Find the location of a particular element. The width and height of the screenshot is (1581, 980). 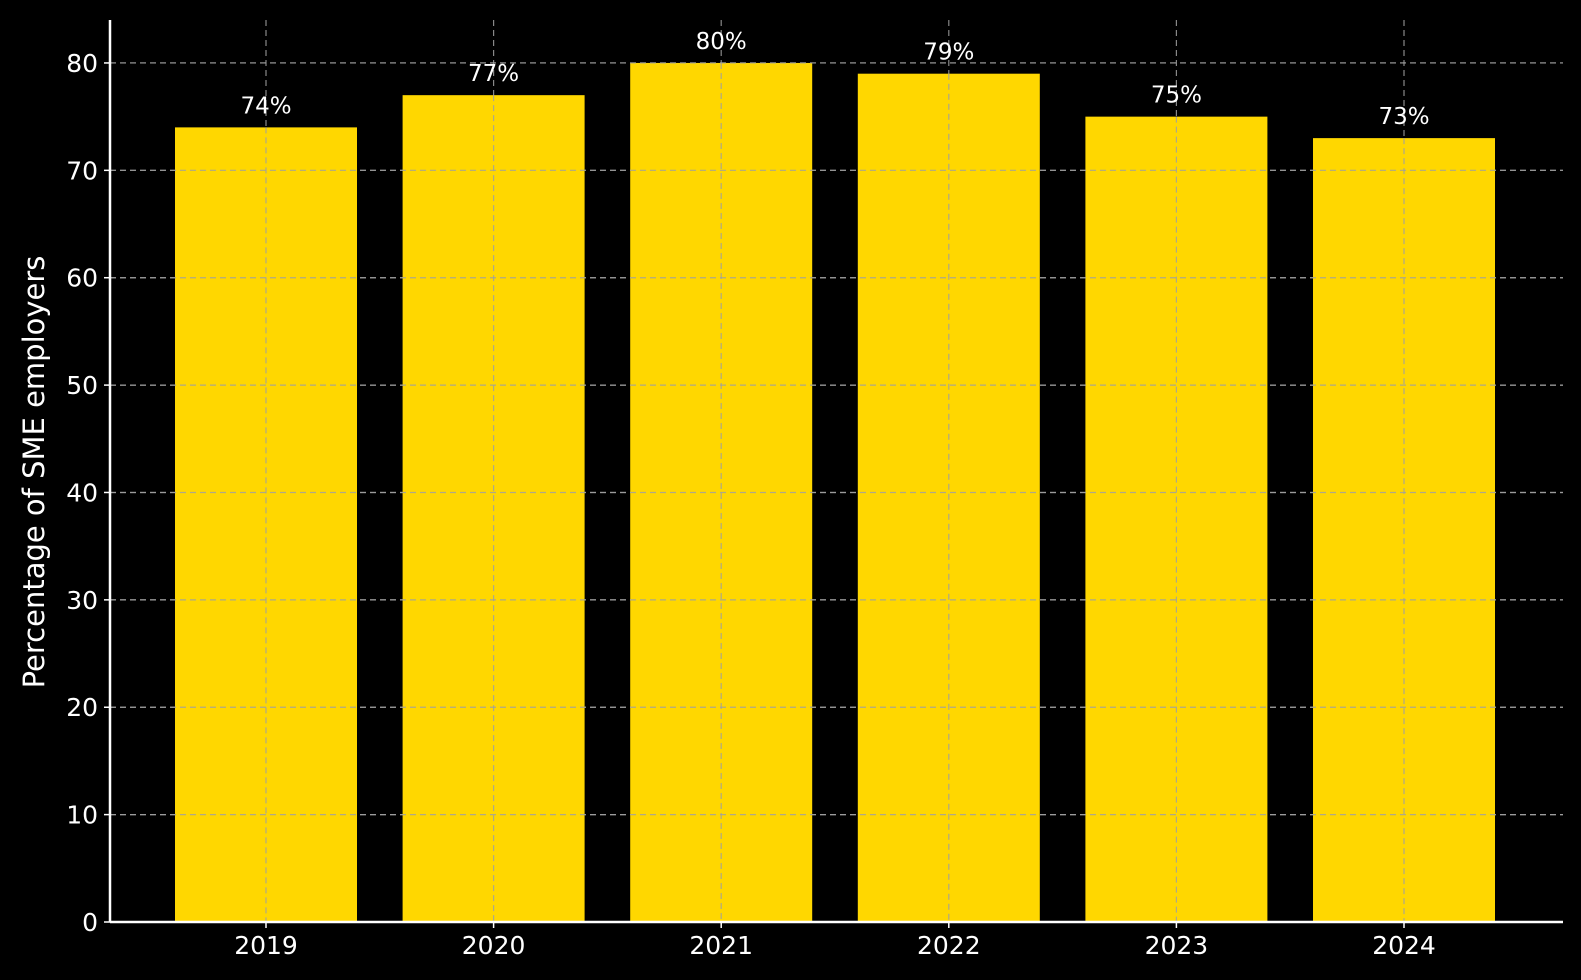

x-tick-label-2020: 2020 is located at coordinates (494, 945).